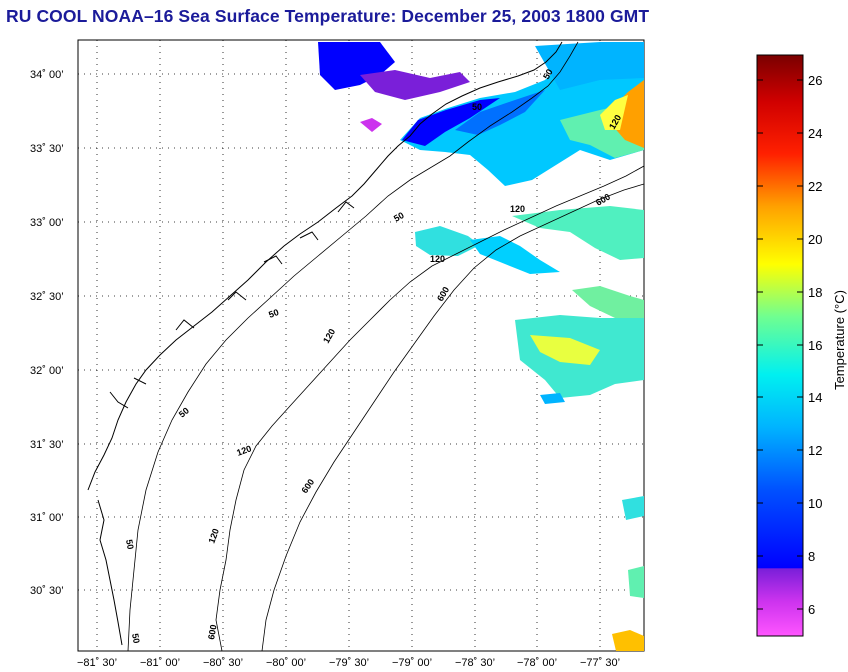 This screenshot has height=672, width=848. What do you see at coordinates (356, 66) in the screenshot?
I see `sst-patch-north-fringe` at bounding box center [356, 66].